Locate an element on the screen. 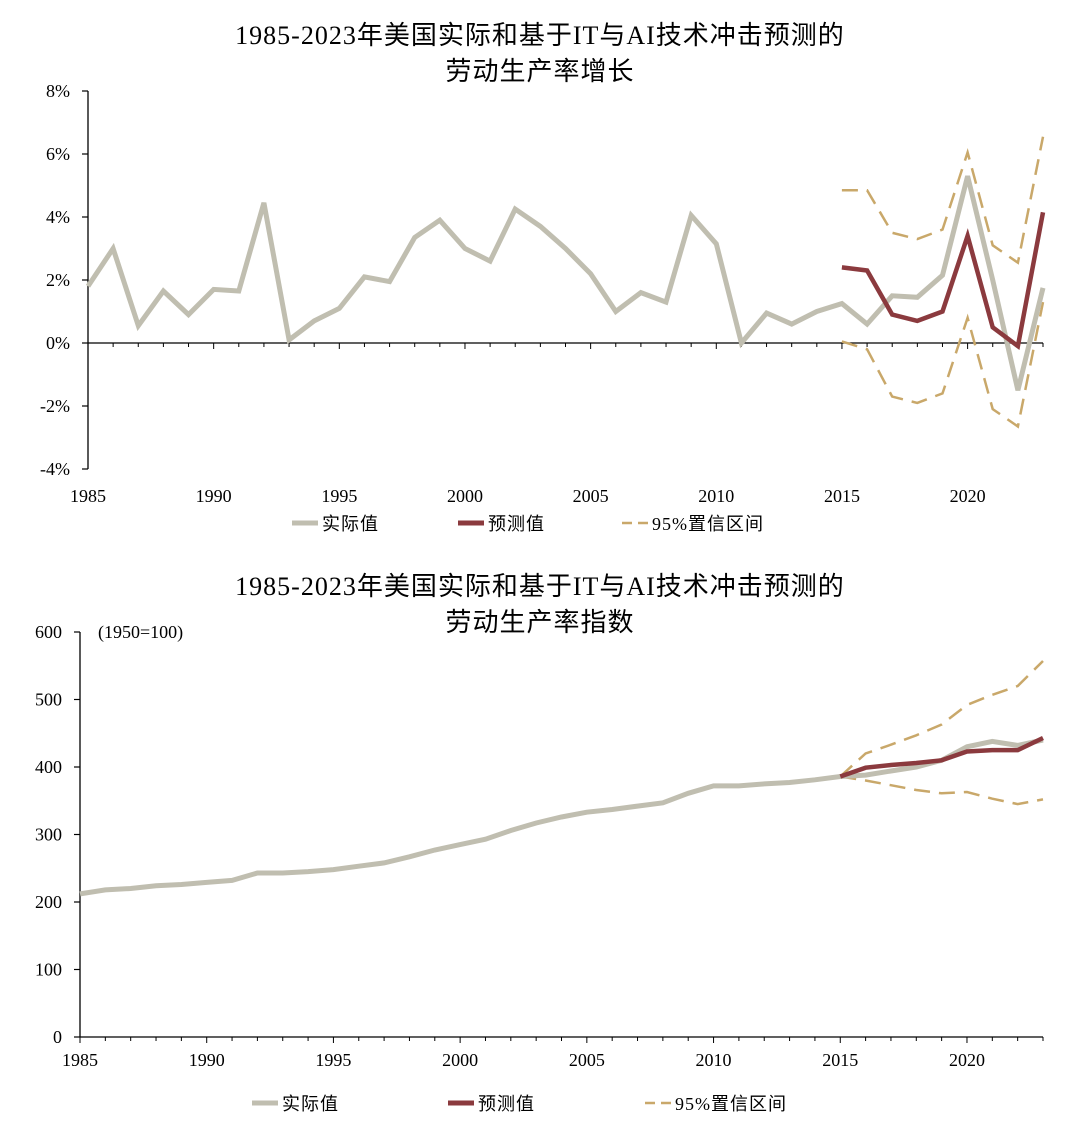 The width and height of the screenshot is (1080, 1129). y-tick-label: 100 is located at coordinates (48, 970).